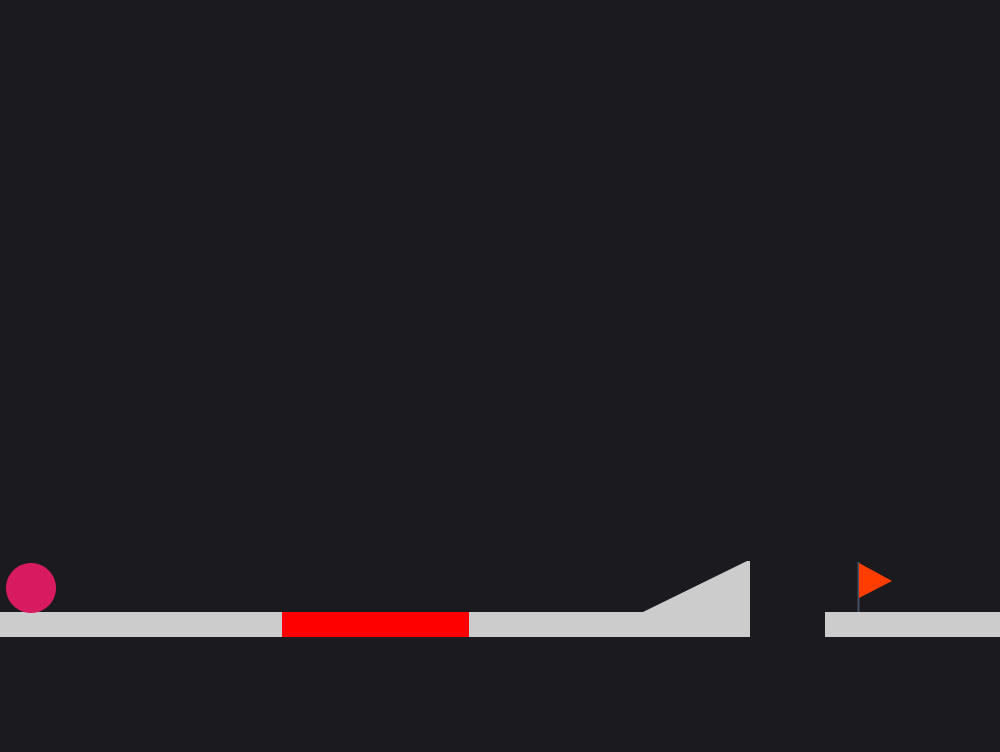 The height and width of the screenshot is (752, 1000). I want to click on ground-platform-right, so click(912, 624).